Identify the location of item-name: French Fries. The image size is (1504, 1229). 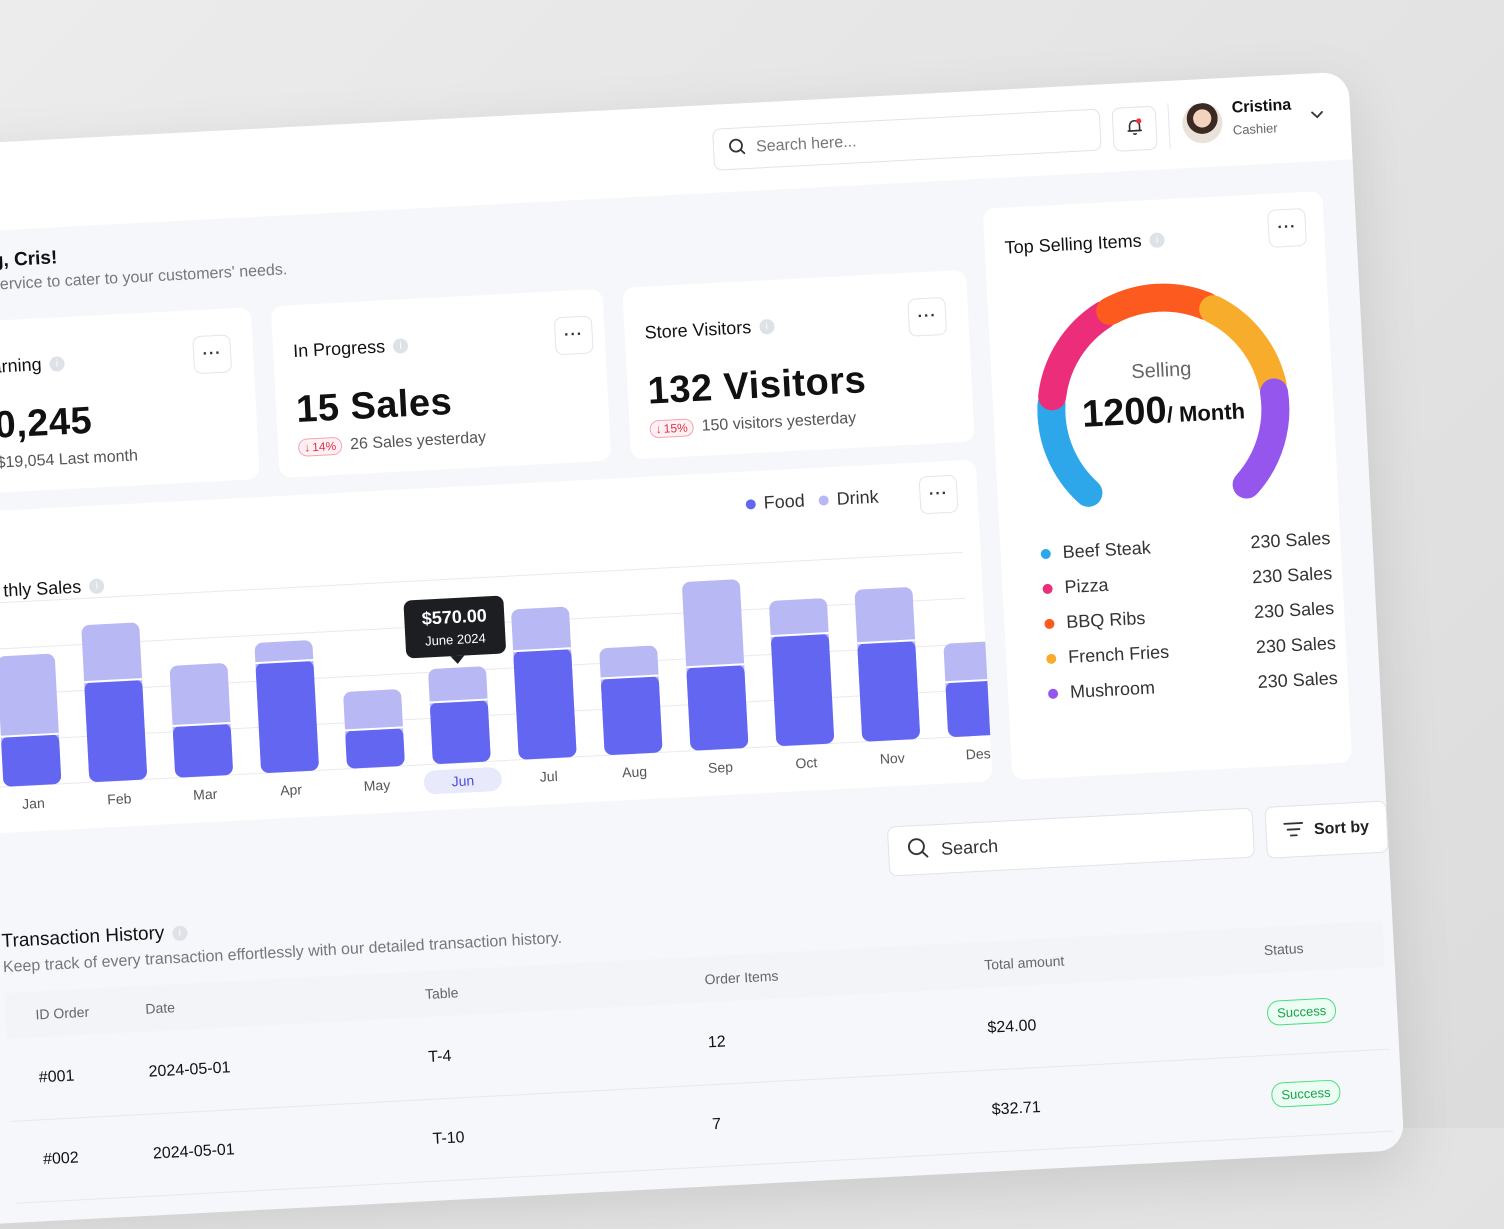
(1119, 655).